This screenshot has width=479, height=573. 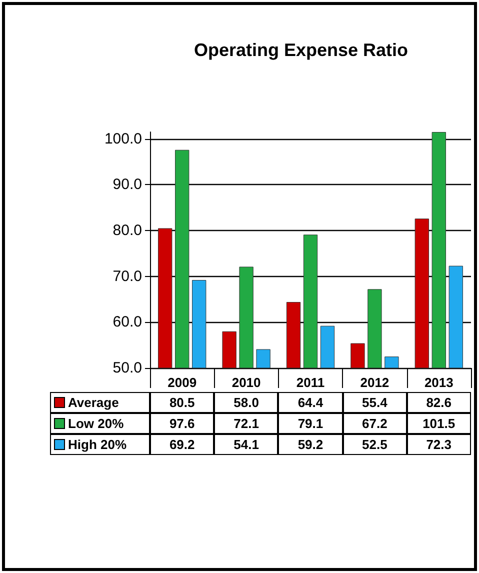 I want to click on data-label: 82.6, so click(x=438, y=402).